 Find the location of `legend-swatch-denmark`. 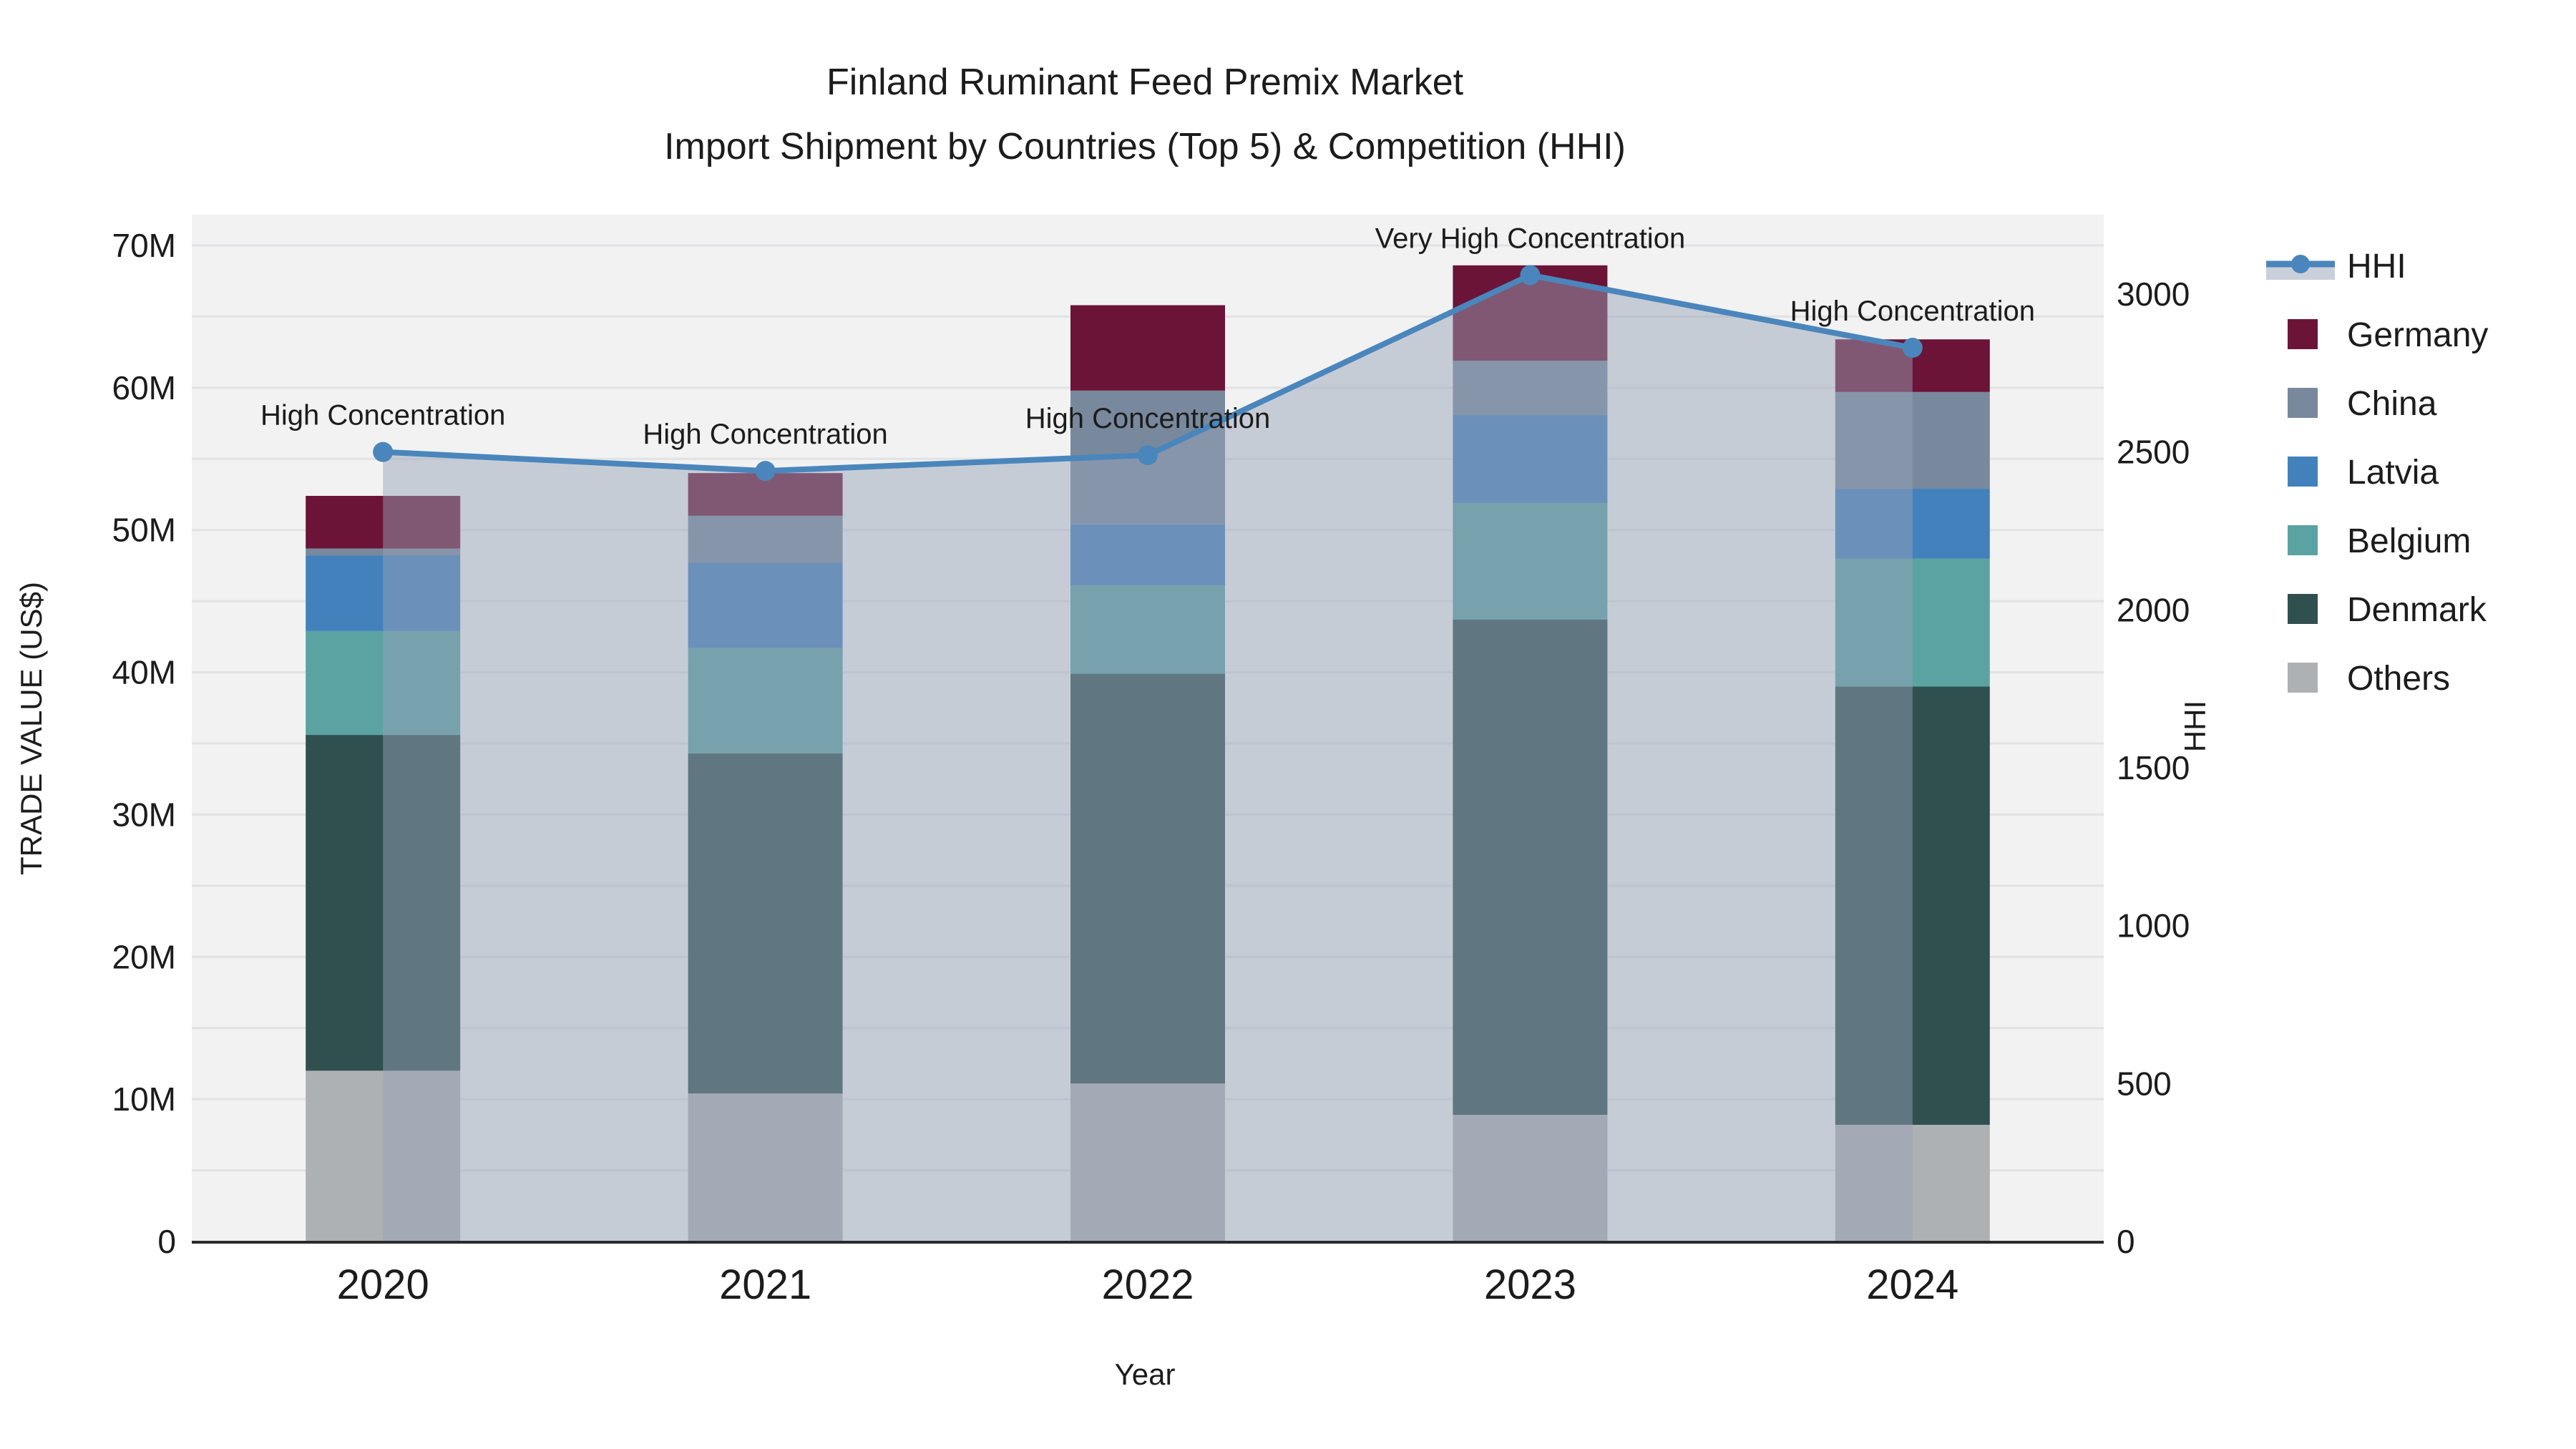

legend-swatch-denmark is located at coordinates (2303, 609).